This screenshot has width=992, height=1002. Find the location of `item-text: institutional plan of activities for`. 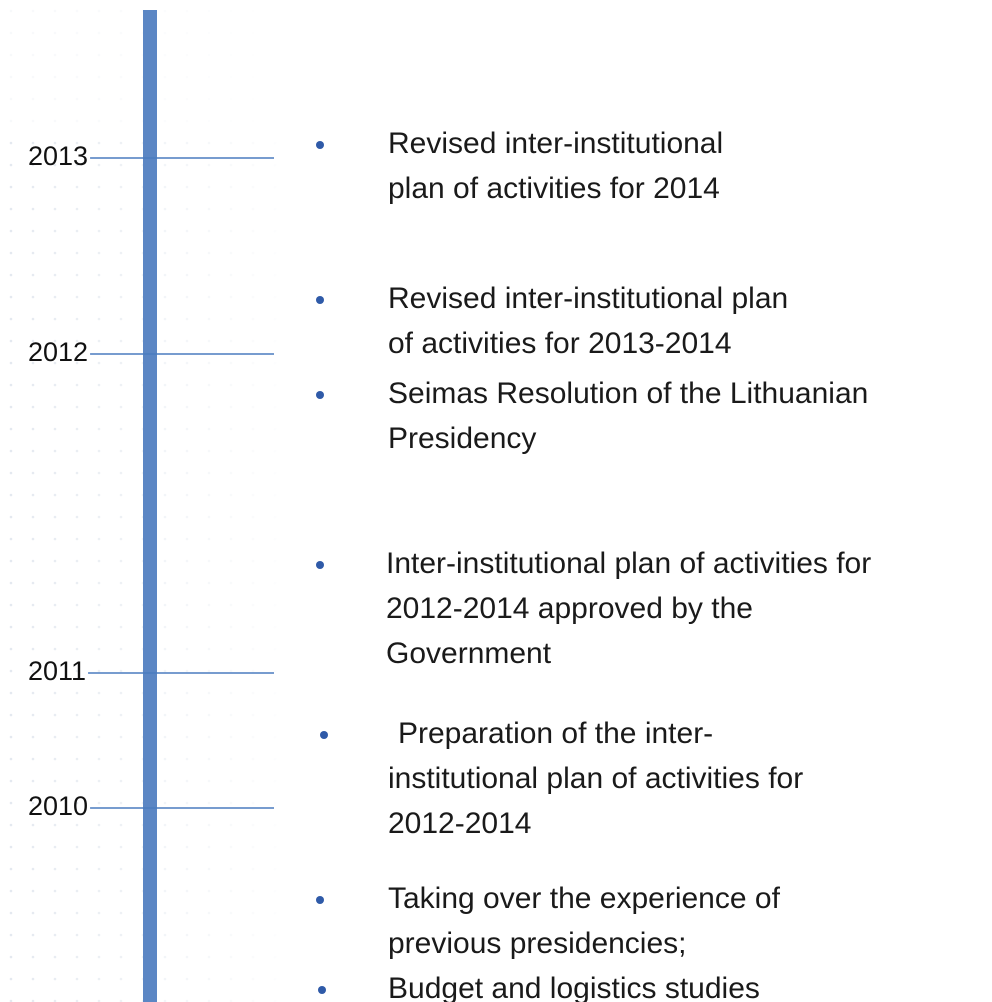

item-text: institutional plan of activities for is located at coordinates (595, 778).